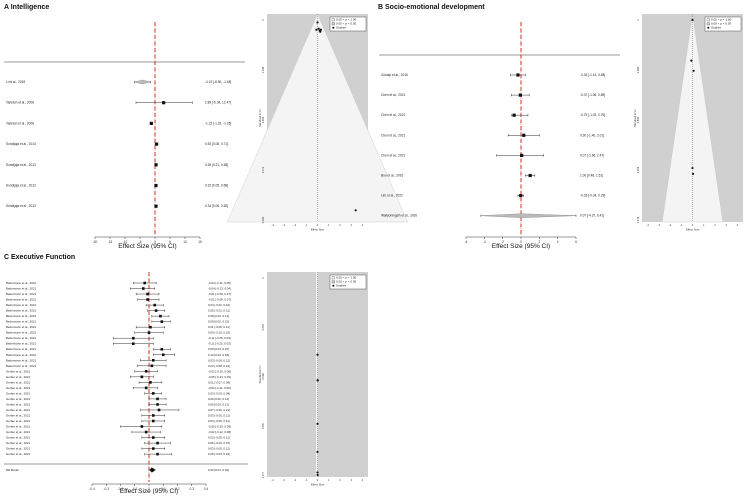 The image size is (750, 500). What do you see at coordinates (219, 371) in the screenshot?
I see `study-estimate-text: -0.02 [-0.10, 0.06]` at bounding box center [219, 371].